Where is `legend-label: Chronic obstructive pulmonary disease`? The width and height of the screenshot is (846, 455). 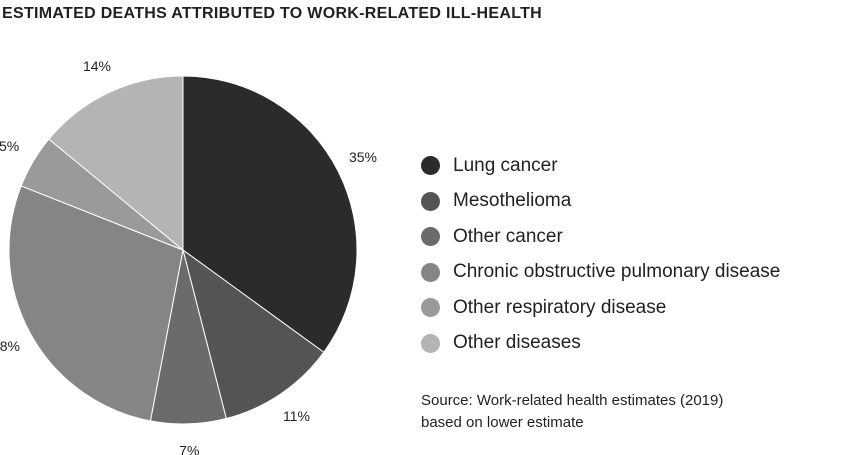 legend-label: Chronic obstructive pulmonary disease is located at coordinates (617, 272).